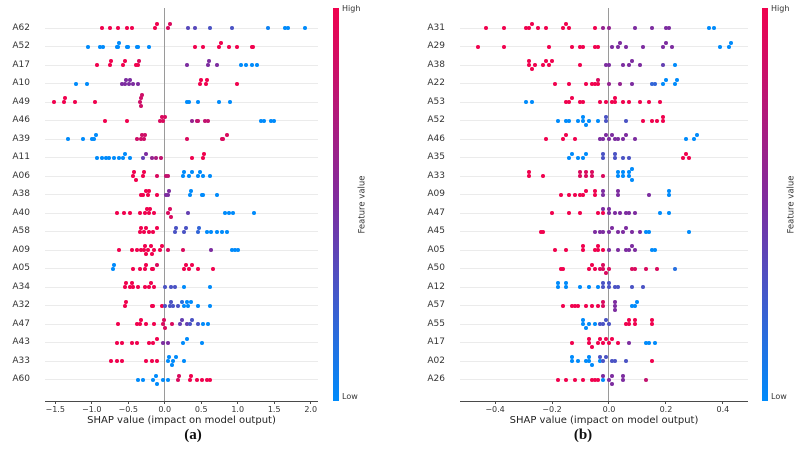  I want to click on row-gridline, so click(181, 83).